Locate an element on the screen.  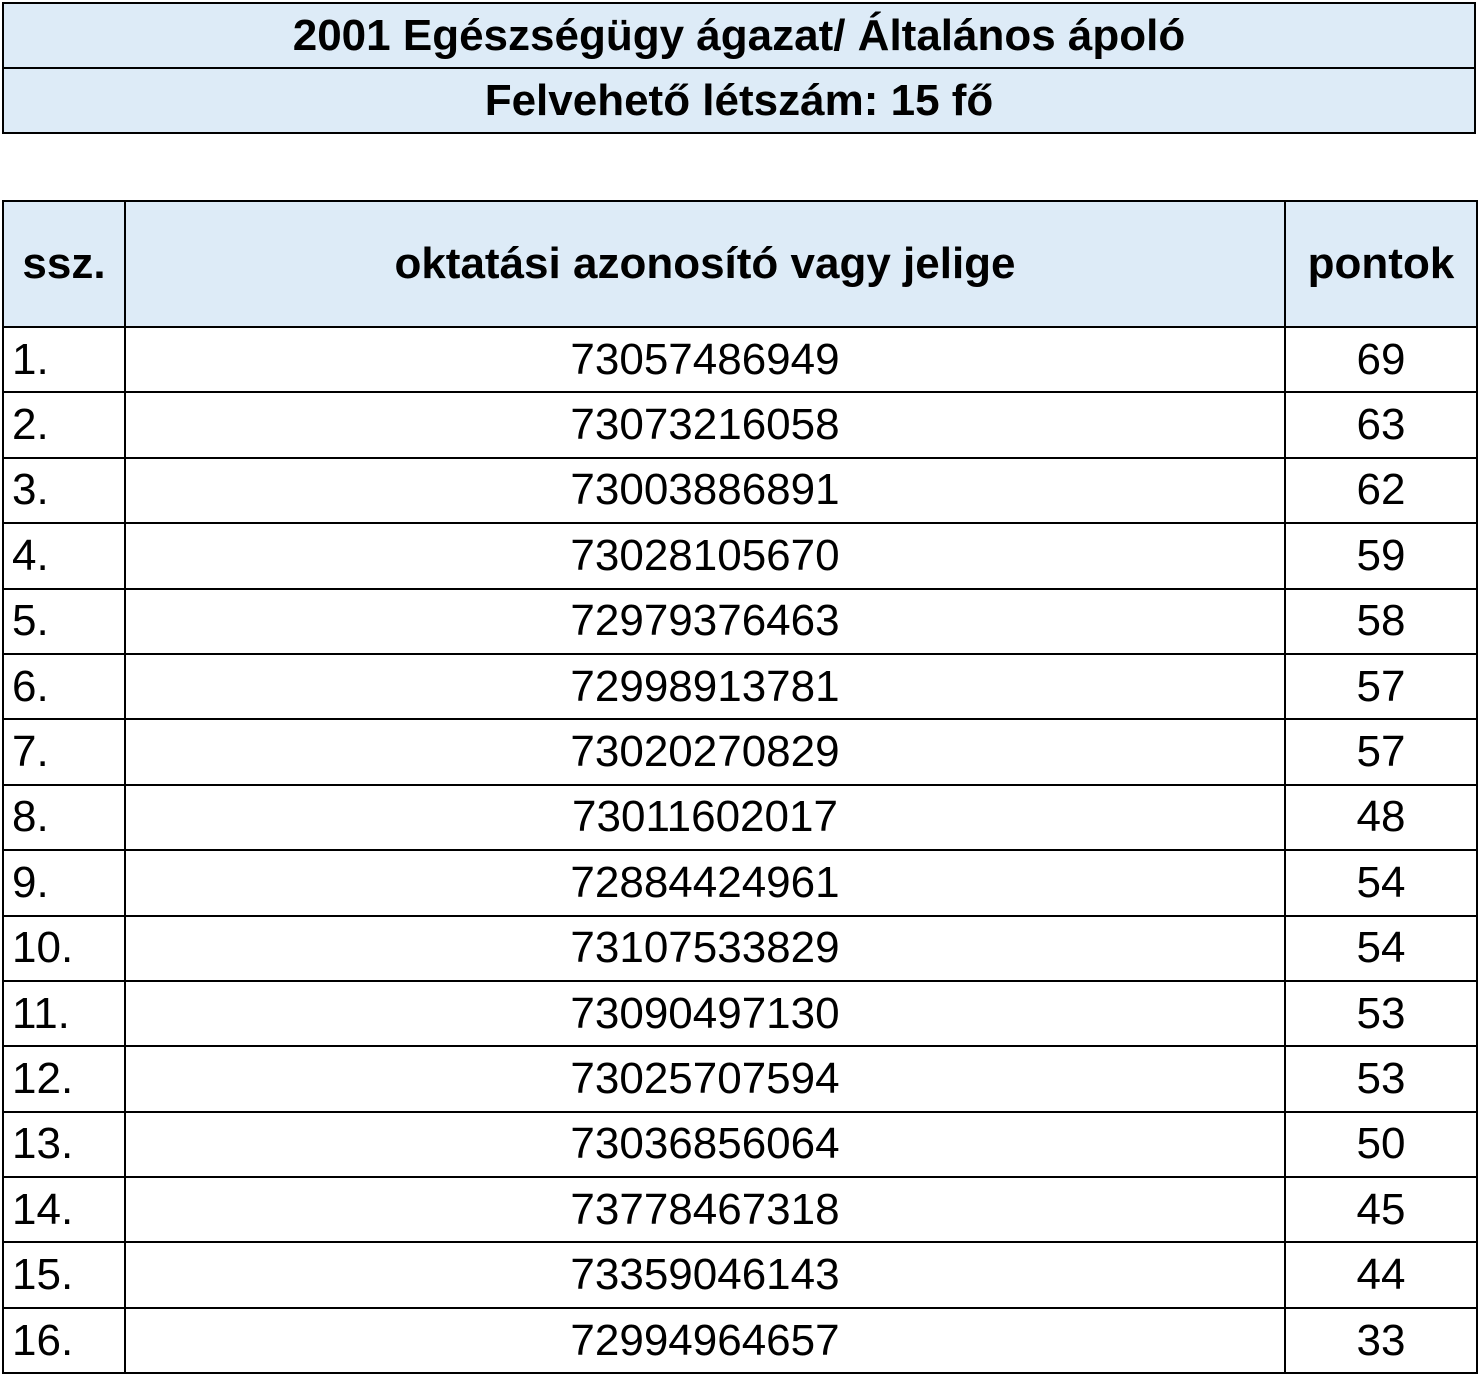
cell-rank: 3. is located at coordinates (64, 490).